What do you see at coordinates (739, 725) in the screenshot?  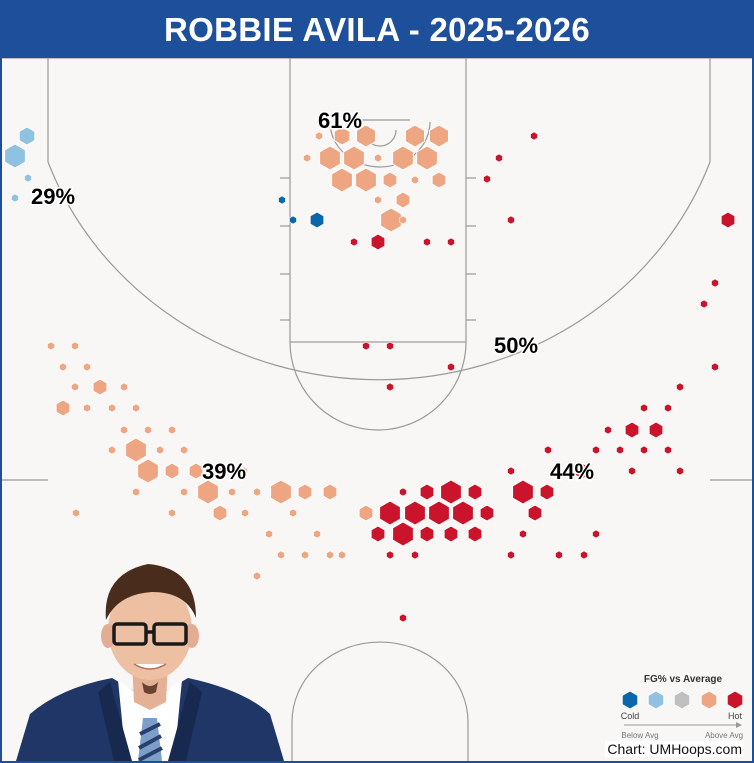 I see `legend-arrow-head` at bounding box center [739, 725].